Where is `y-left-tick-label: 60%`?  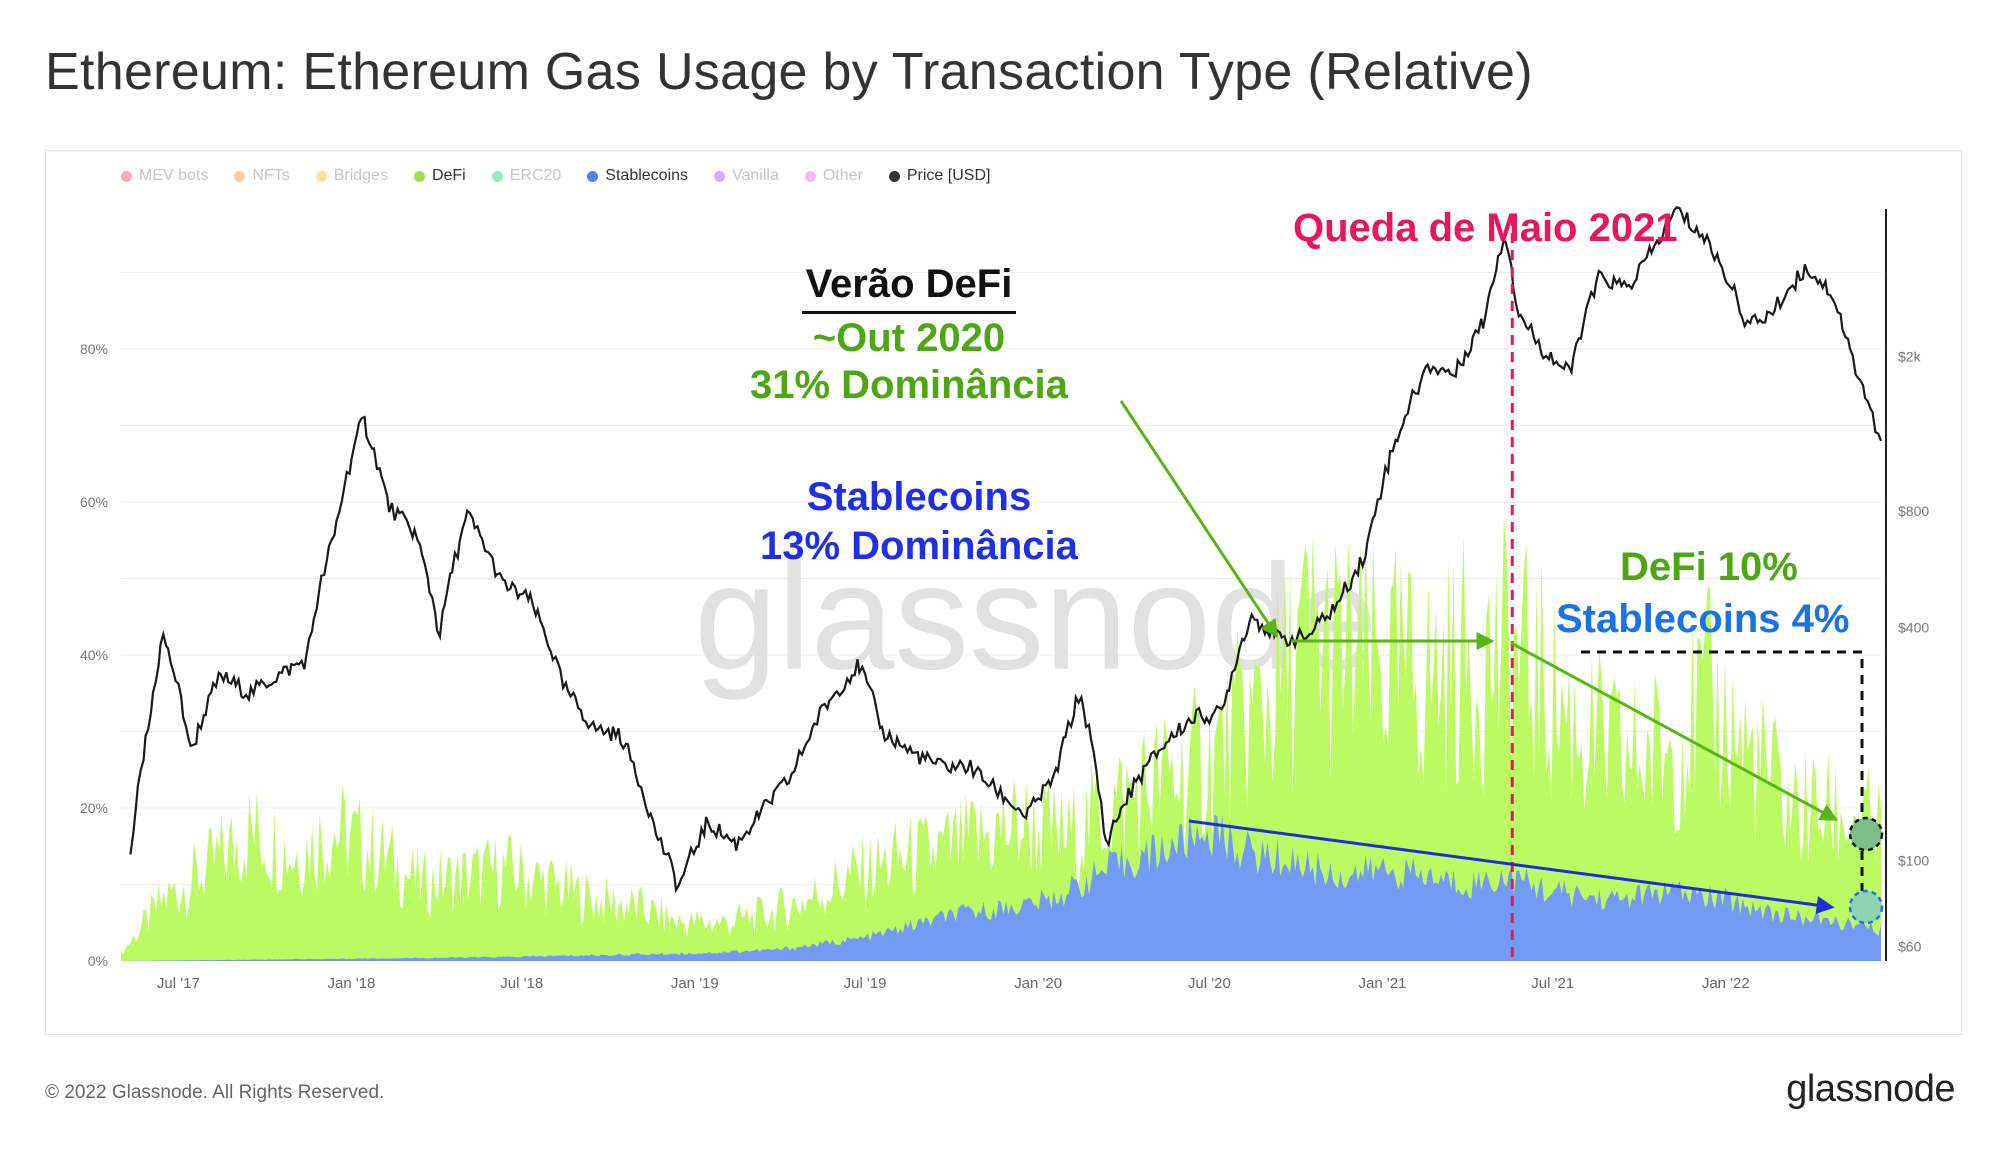
y-left-tick-label: 60% is located at coordinates (94, 502).